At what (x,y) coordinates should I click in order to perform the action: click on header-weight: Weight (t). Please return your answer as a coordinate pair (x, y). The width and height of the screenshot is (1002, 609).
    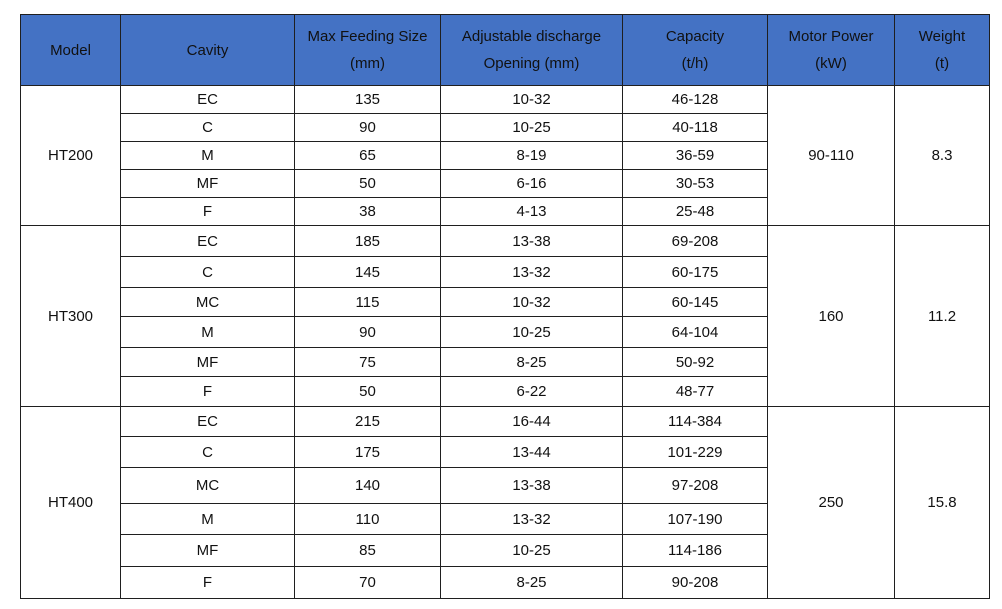
    Looking at the image, I should click on (942, 50).